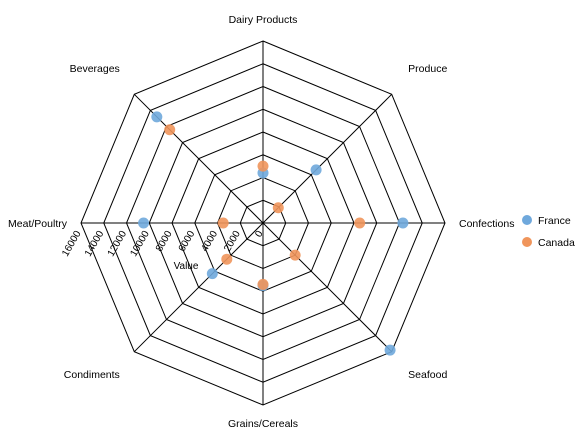 This screenshot has height=438, width=582. What do you see at coordinates (118, 244) in the screenshot?
I see `tick-label: 12000` at bounding box center [118, 244].